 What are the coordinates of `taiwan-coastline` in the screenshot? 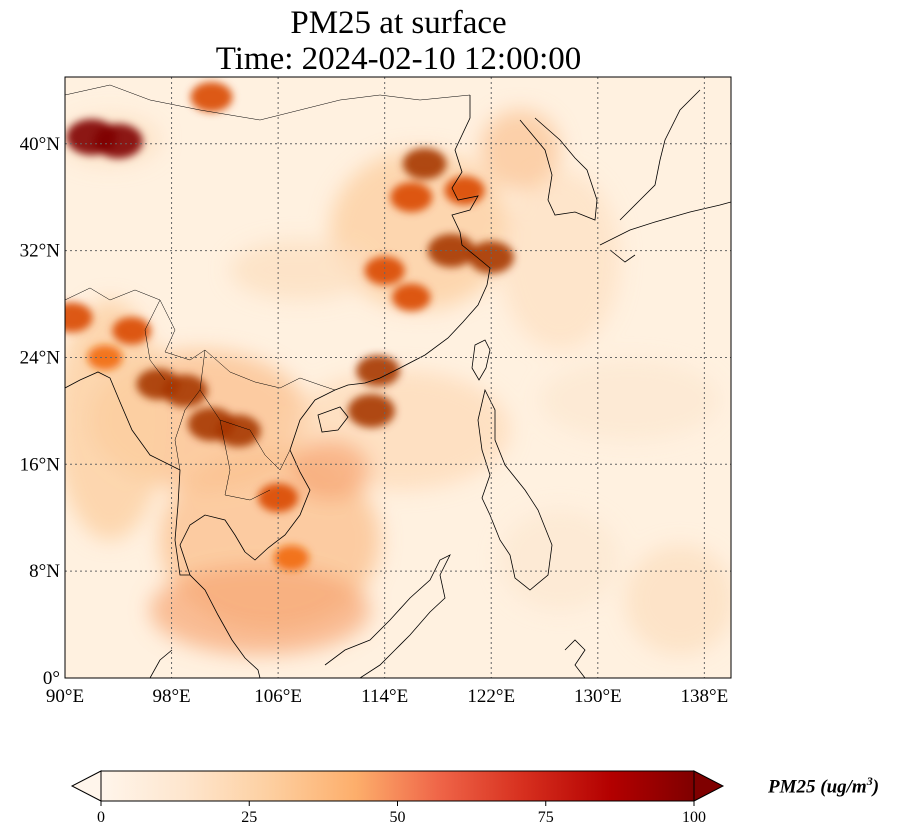 It's located at (481, 360).